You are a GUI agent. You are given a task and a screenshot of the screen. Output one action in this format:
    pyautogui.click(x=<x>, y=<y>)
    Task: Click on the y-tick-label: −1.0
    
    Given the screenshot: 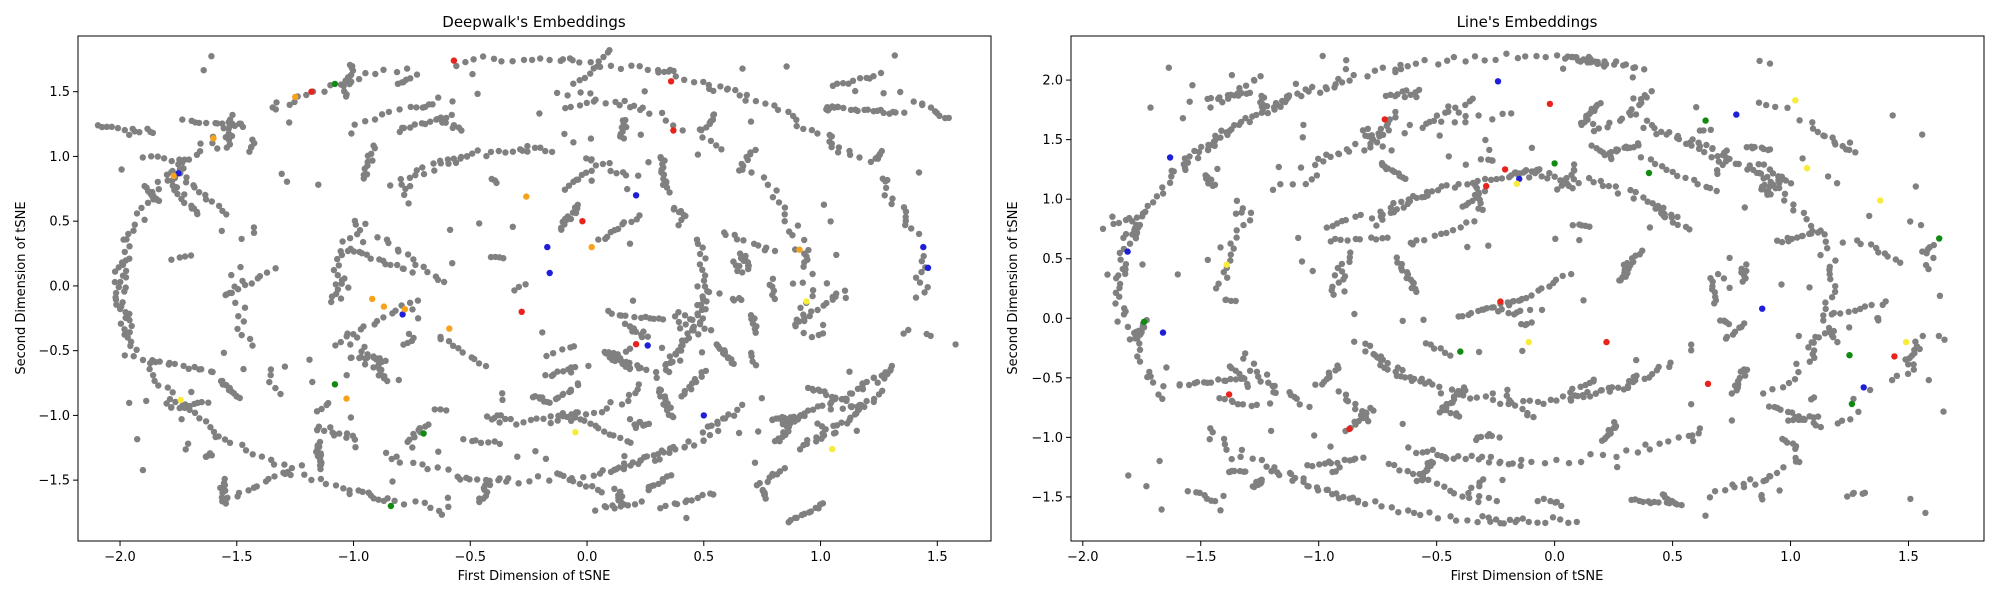 What is the action you would take?
    pyautogui.click(x=54, y=416)
    